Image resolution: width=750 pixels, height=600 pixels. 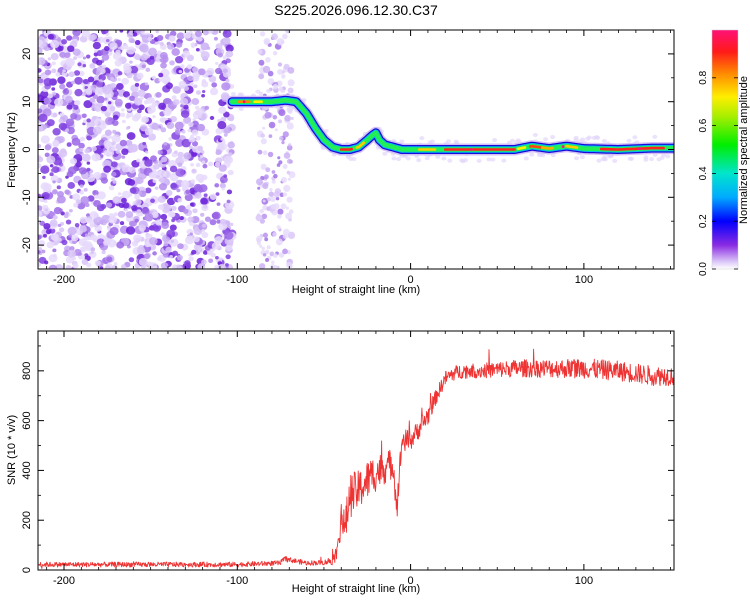 What do you see at coordinates (12, 450) in the screenshot?
I see `snr-ylabel: SNR (10 * v/v)` at bounding box center [12, 450].